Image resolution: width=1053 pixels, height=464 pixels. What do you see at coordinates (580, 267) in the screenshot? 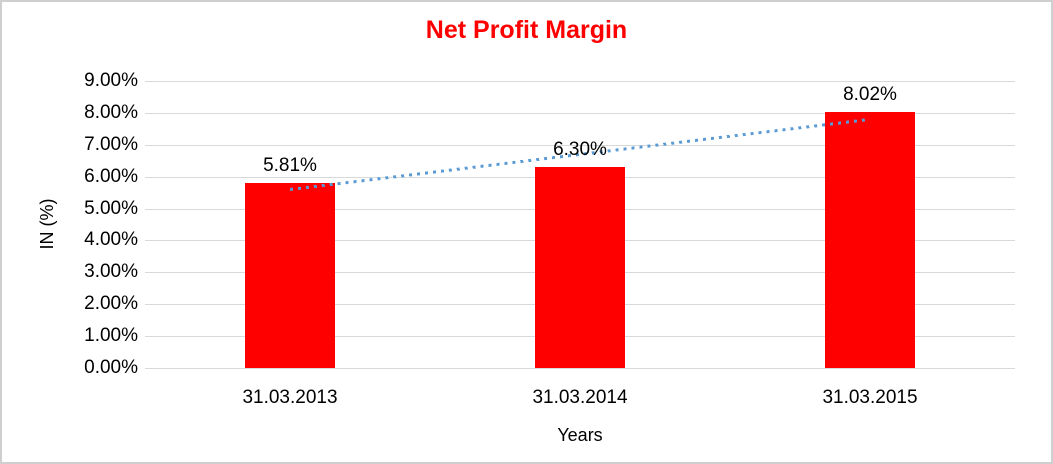
I see `bar-31.03.2014` at bounding box center [580, 267].